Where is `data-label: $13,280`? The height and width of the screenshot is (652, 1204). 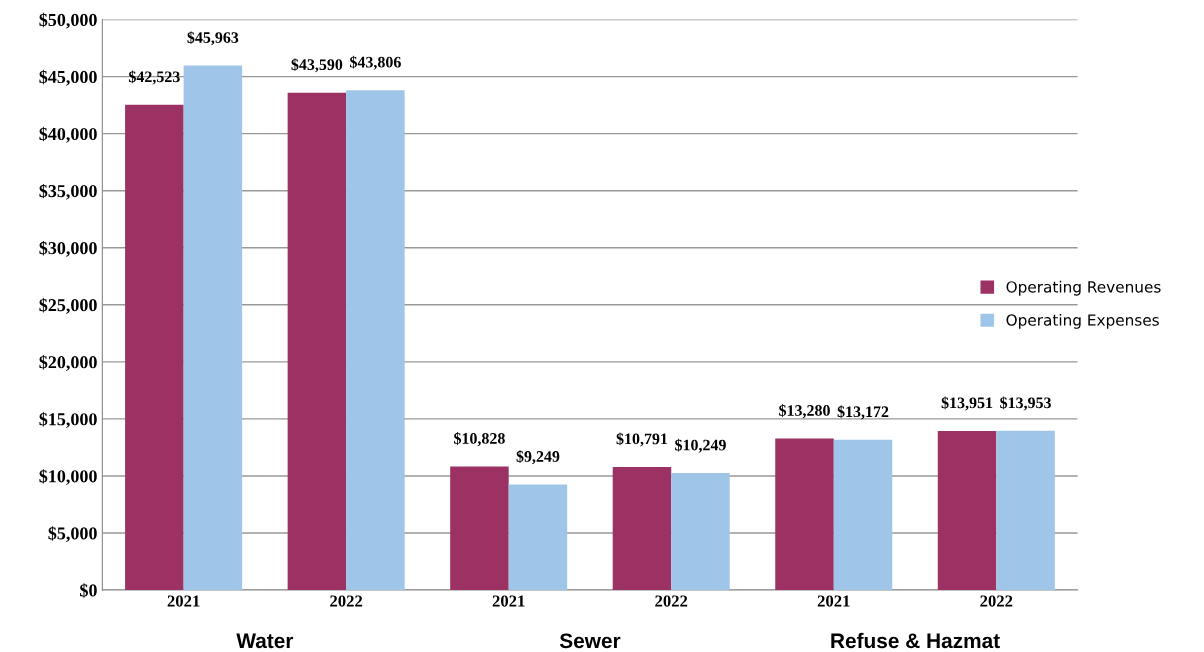 data-label: $13,280 is located at coordinates (804, 411).